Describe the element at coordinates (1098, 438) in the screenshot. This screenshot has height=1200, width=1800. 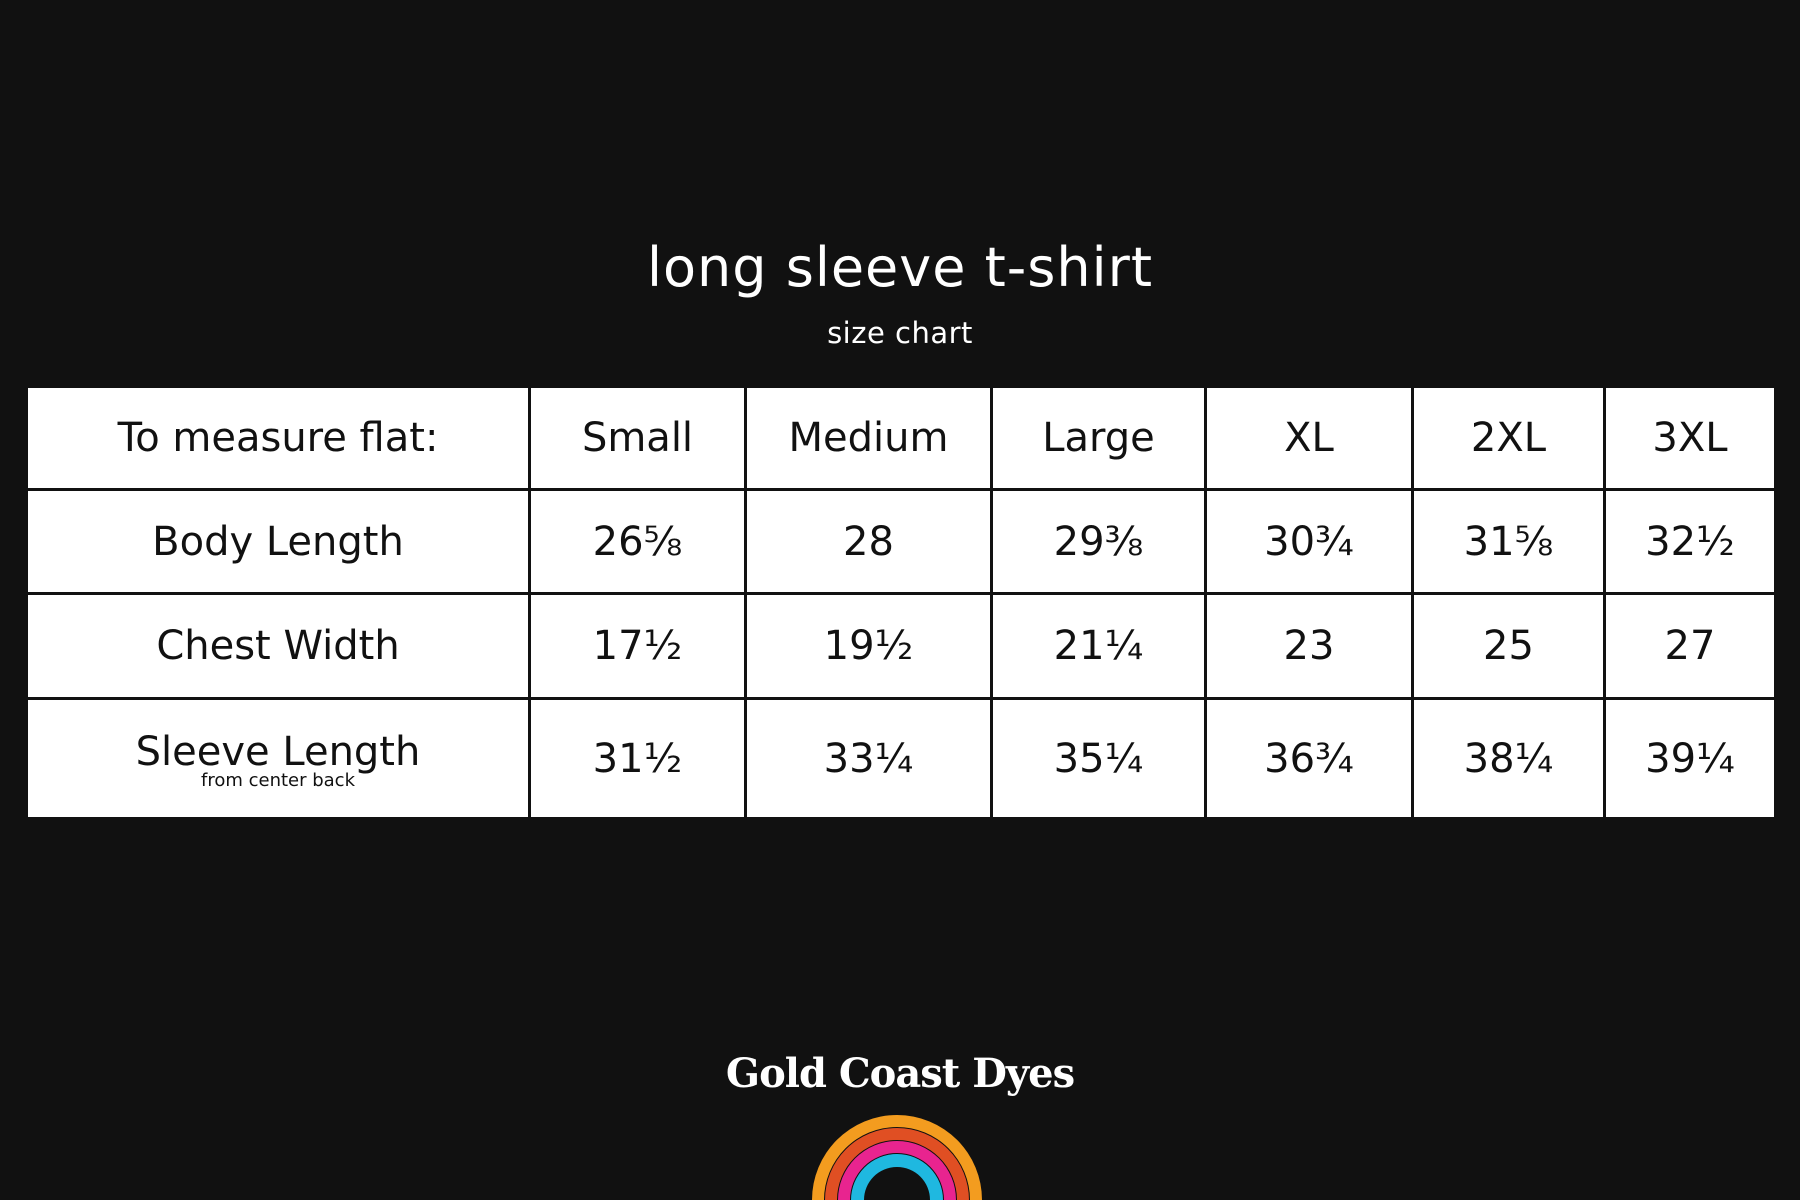
I see `header-cell: Large` at that location.